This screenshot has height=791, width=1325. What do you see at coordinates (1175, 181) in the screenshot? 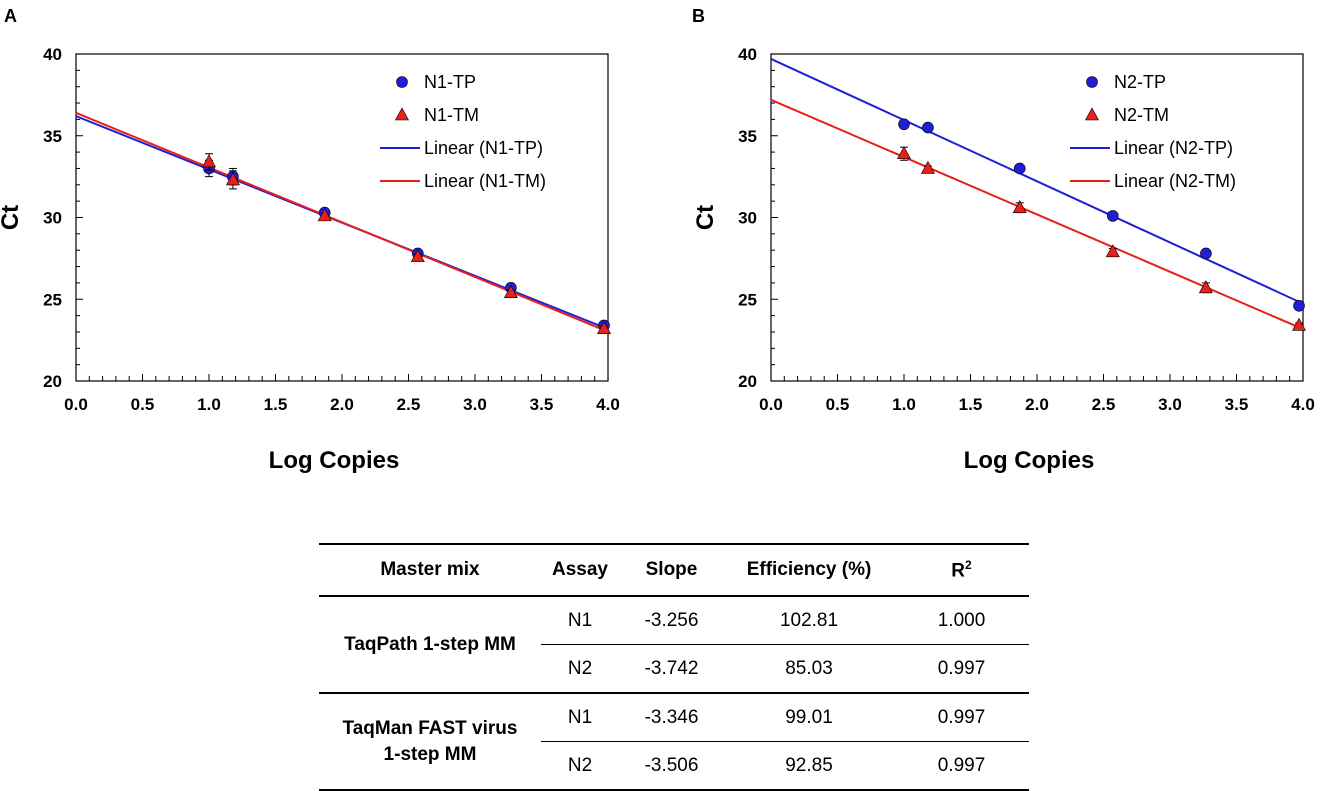
I see `legend-label: Linear (N2-TM)` at bounding box center [1175, 181].